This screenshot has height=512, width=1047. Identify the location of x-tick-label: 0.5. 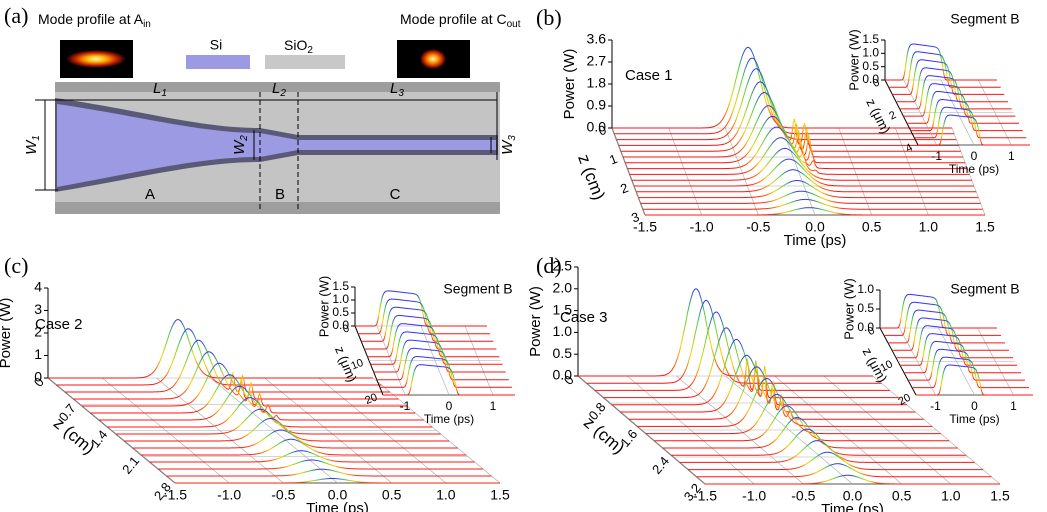
(872, 227).